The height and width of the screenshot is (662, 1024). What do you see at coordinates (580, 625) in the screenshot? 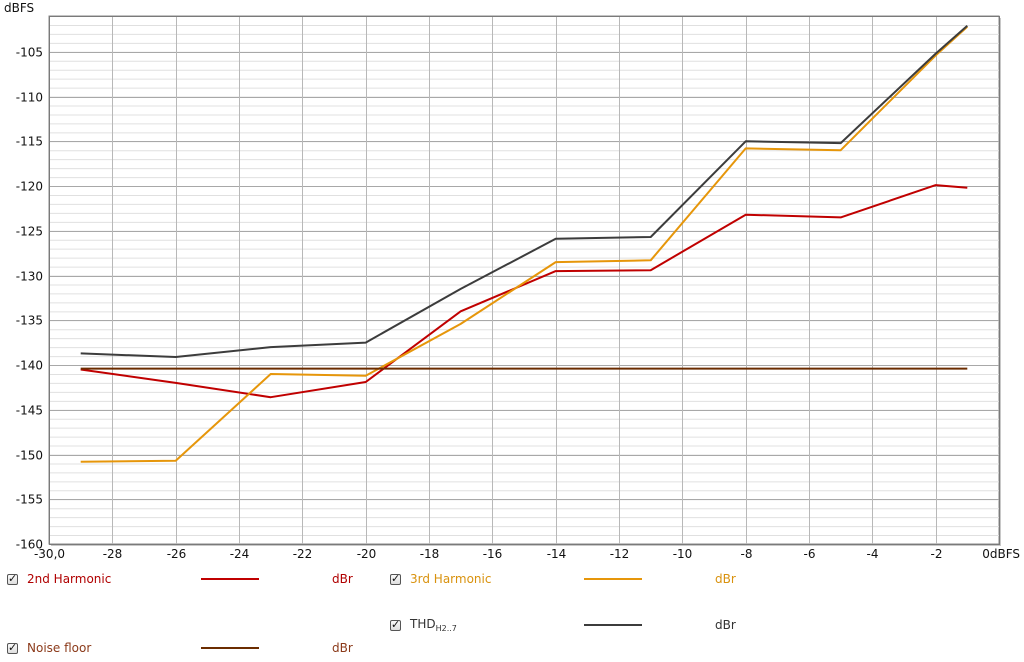
I see `legend-item-thd: THDH2..7 dBr` at bounding box center [580, 625].